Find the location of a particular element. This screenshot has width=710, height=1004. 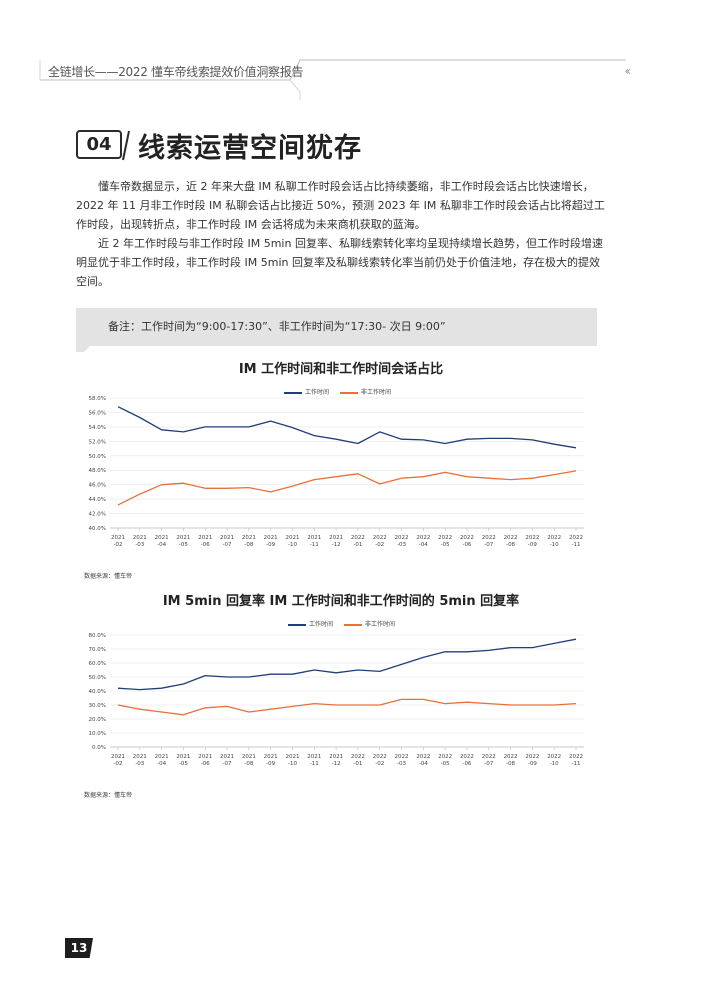

y-tick-label: 20.0% is located at coordinates (97, 720).